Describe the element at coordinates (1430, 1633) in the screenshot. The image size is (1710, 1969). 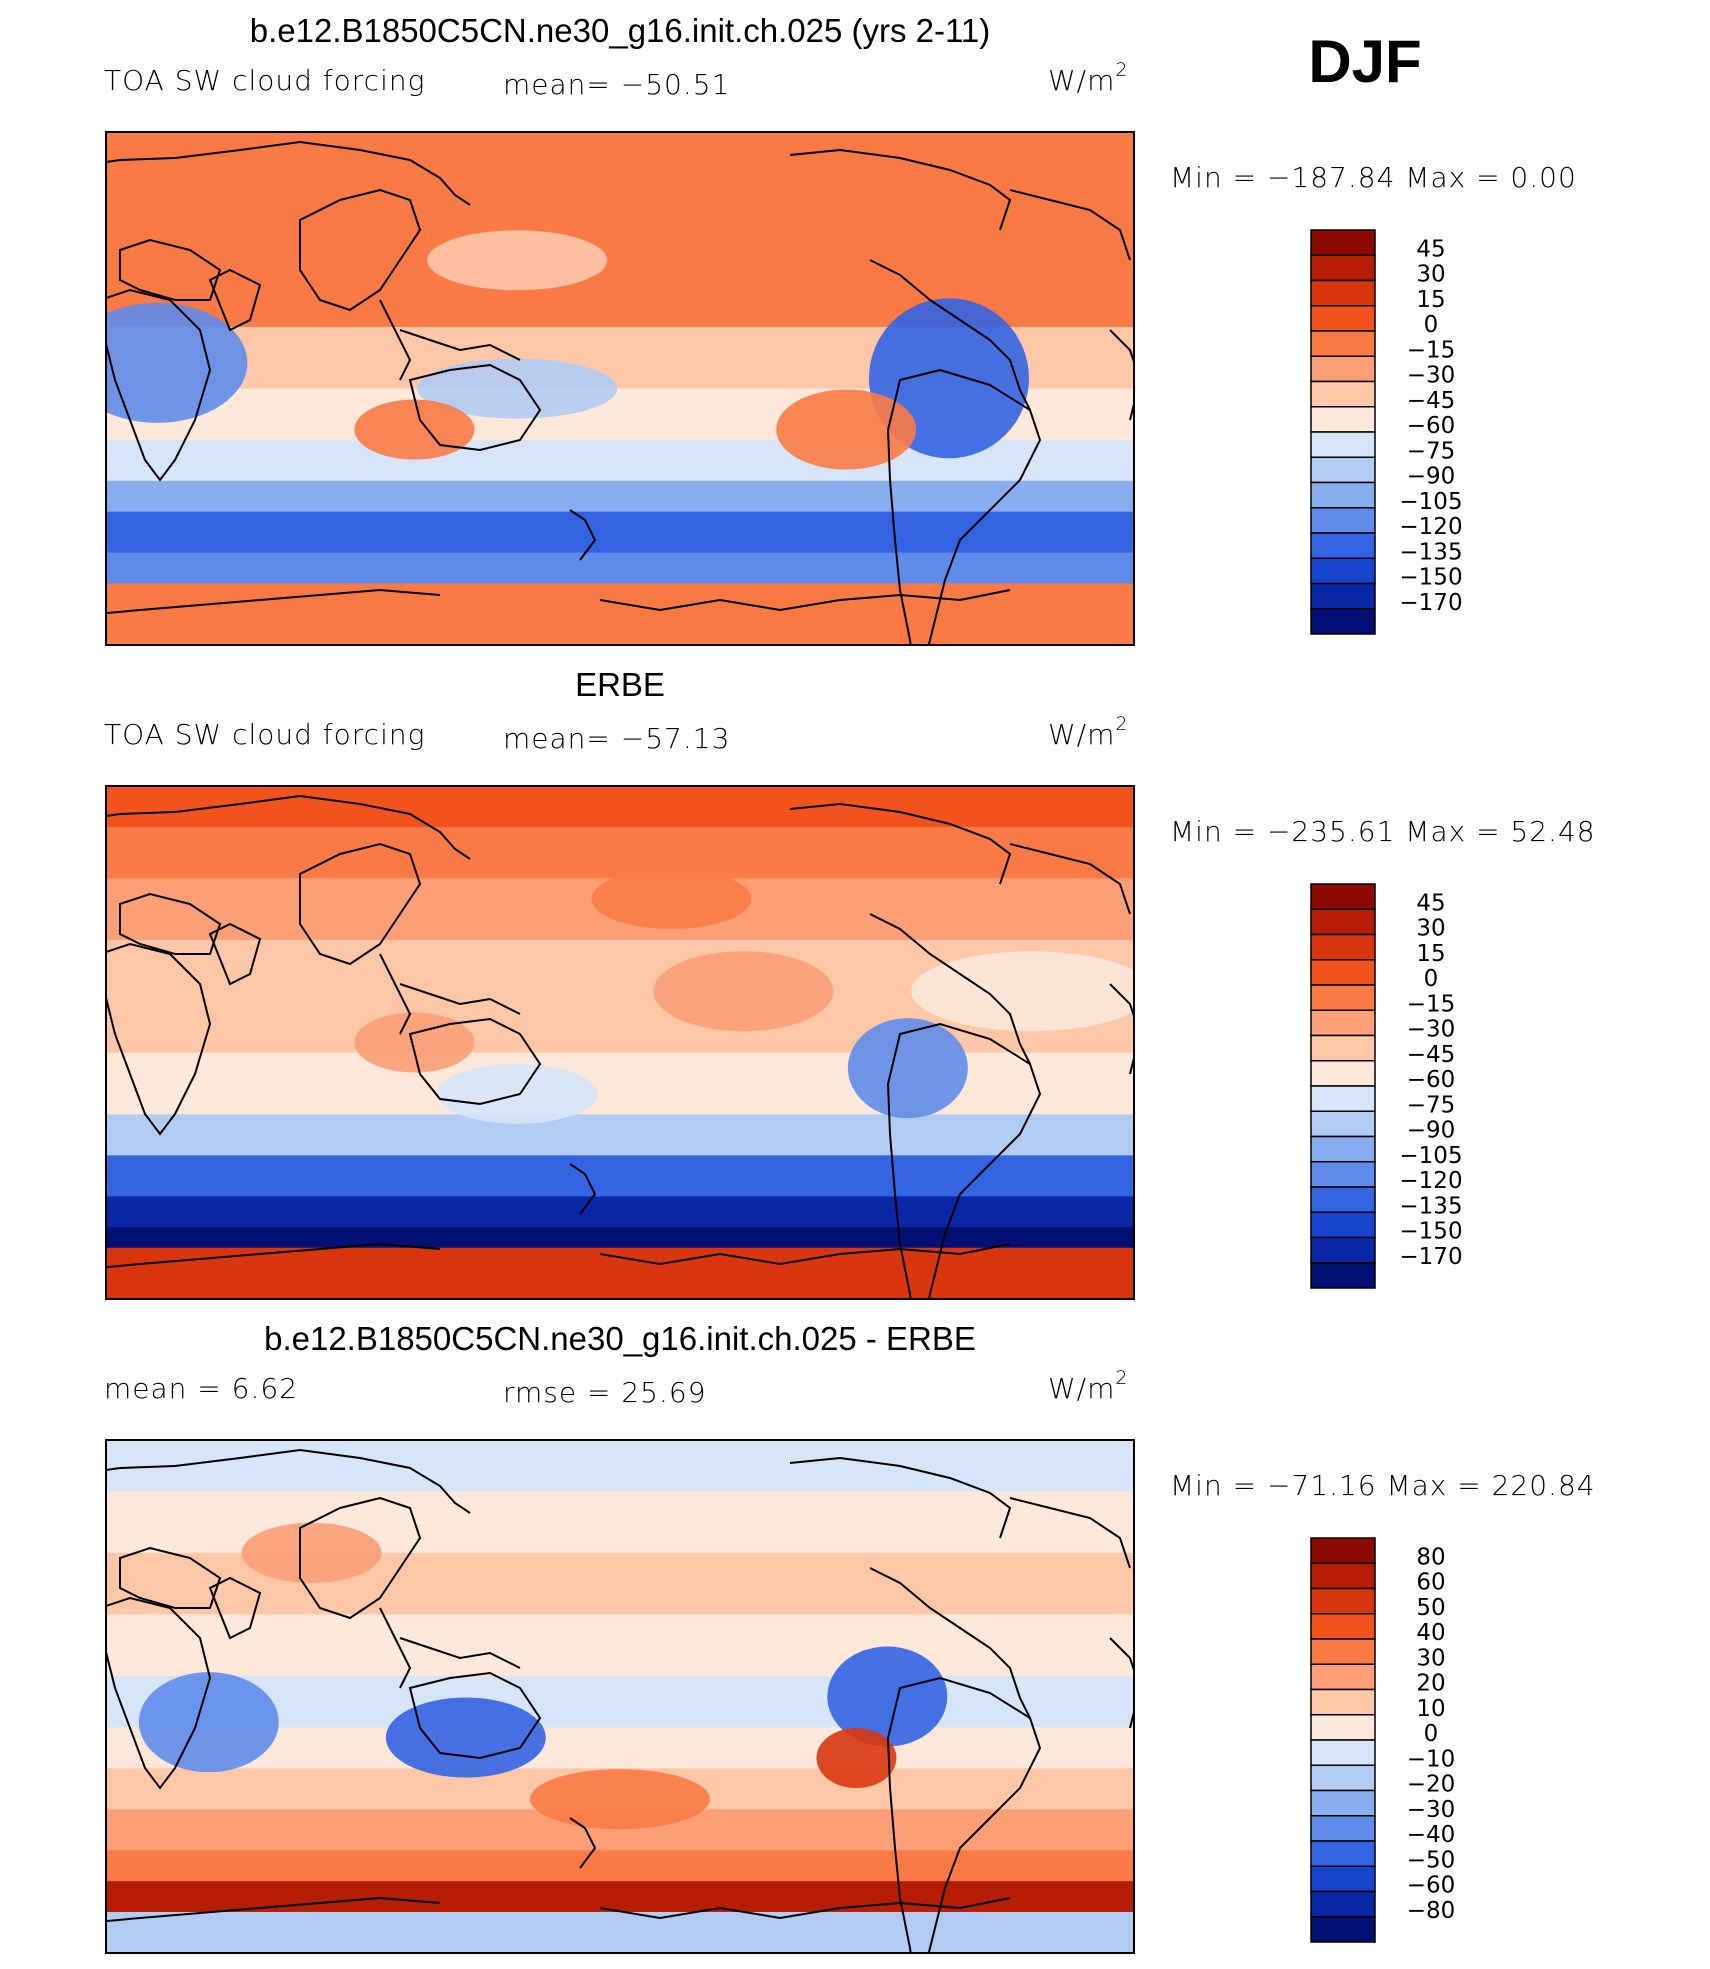
I see `colorbar-tick-label: 40` at that location.